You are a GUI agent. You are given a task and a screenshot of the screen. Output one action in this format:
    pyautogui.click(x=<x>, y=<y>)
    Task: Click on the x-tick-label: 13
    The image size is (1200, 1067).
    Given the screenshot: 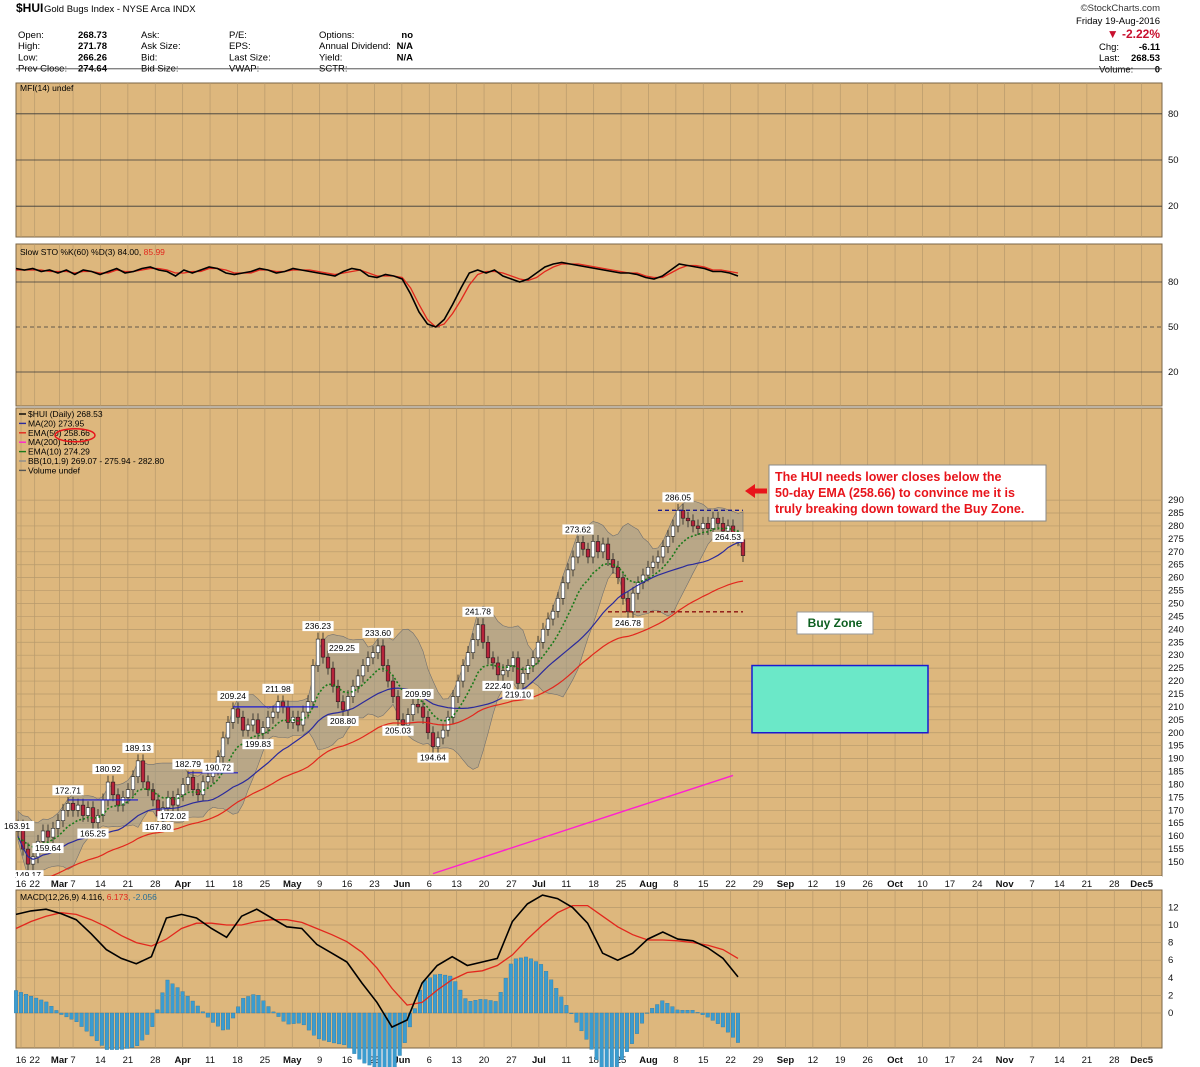 What is the action you would take?
    pyautogui.click(x=456, y=884)
    